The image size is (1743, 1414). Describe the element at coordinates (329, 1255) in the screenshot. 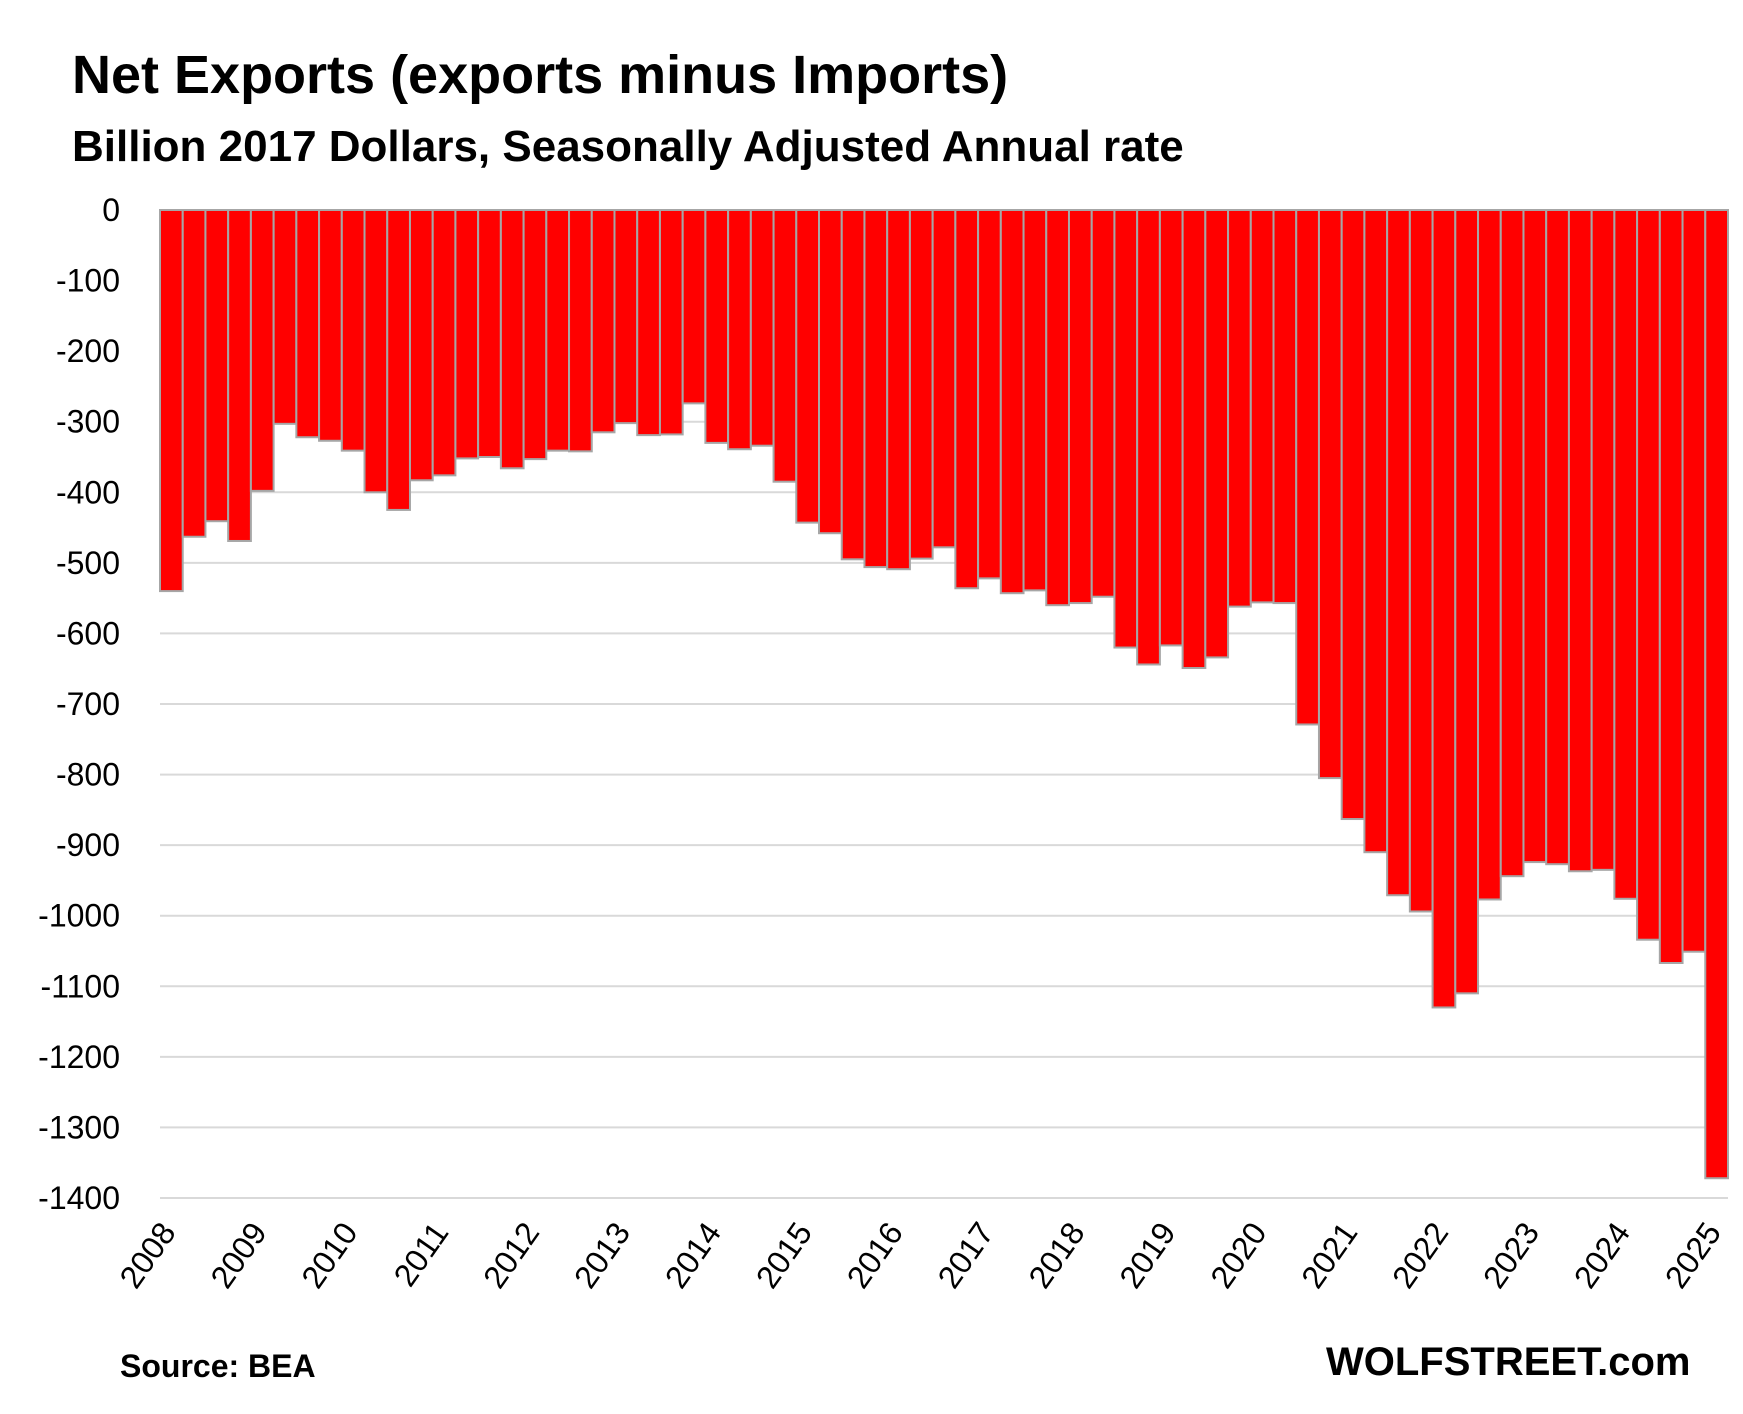

I see `x-tick-label: 2010` at that location.